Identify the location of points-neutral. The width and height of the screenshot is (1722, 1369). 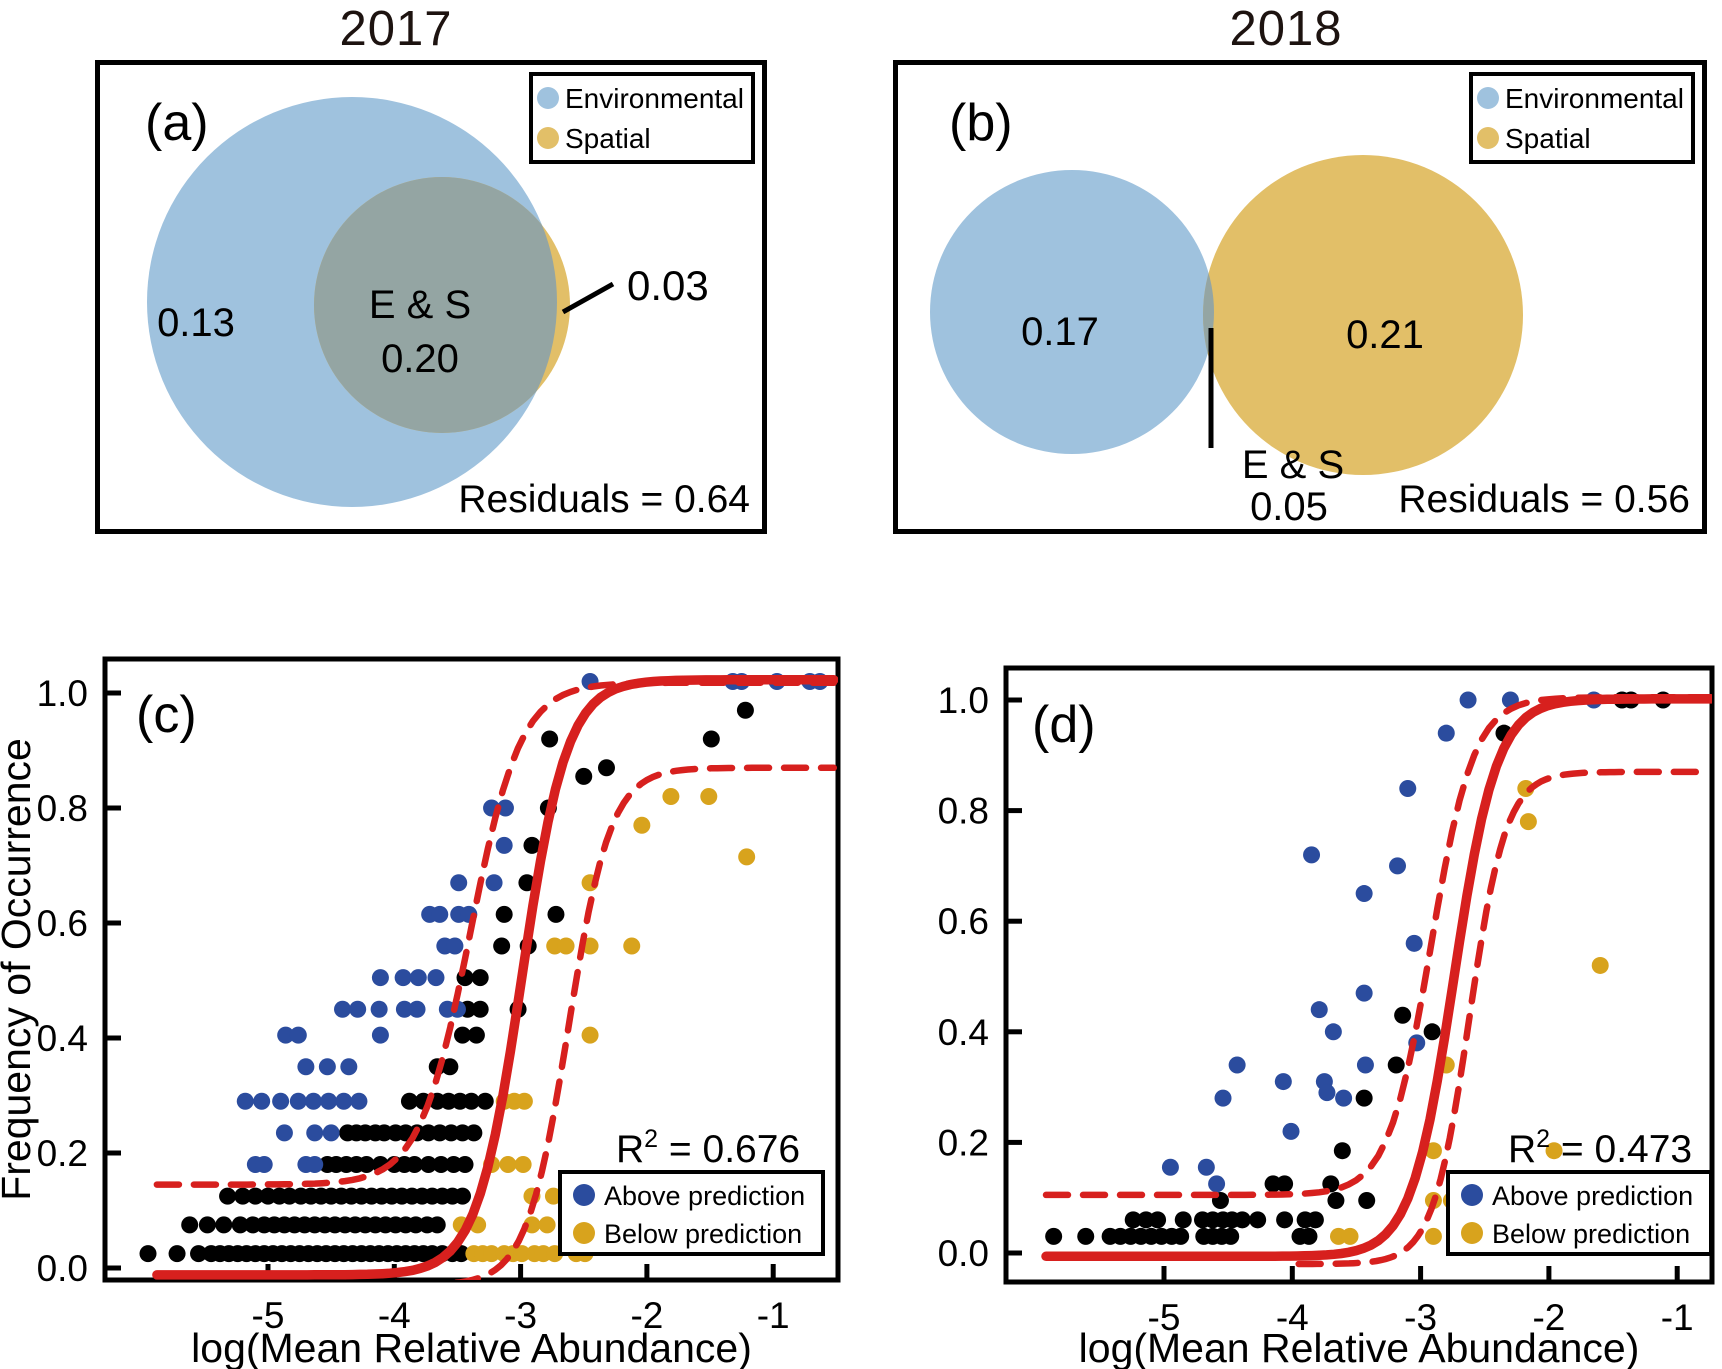
(446, 982).